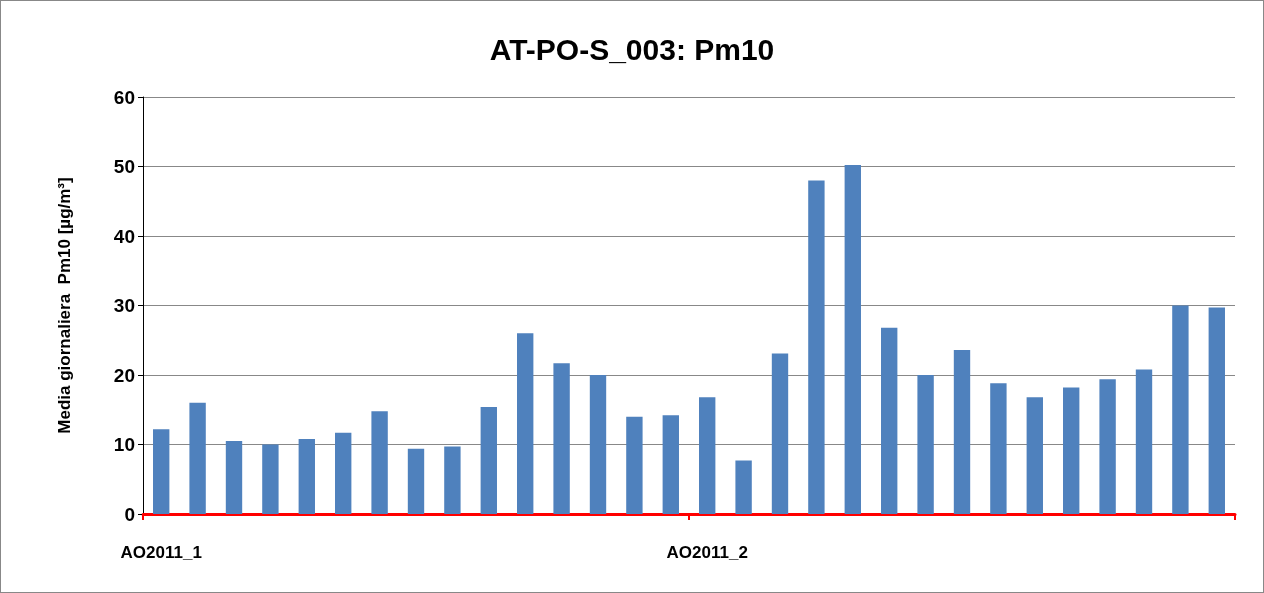 The width and height of the screenshot is (1264, 593). I want to click on y-tick-label: 60, so click(124, 97).